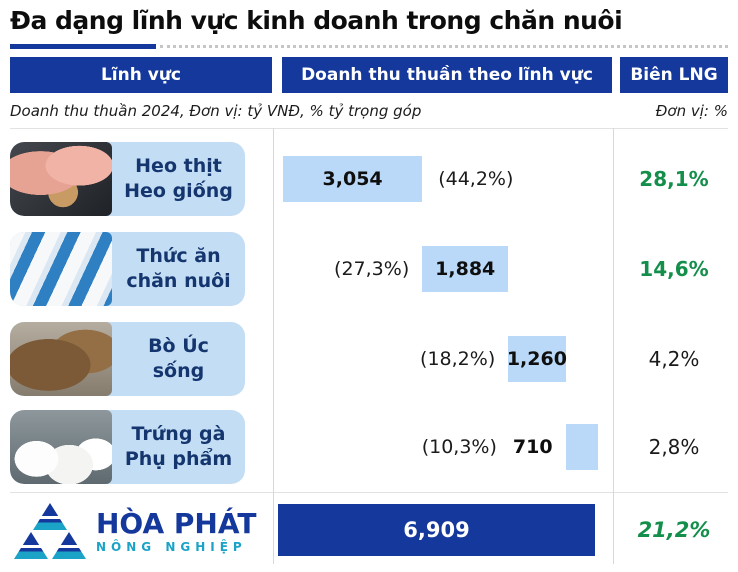  What do you see at coordinates (171, 546) in the screenshot?
I see `logo-division-name: NÔNG NGHIỆP` at bounding box center [171, 546].